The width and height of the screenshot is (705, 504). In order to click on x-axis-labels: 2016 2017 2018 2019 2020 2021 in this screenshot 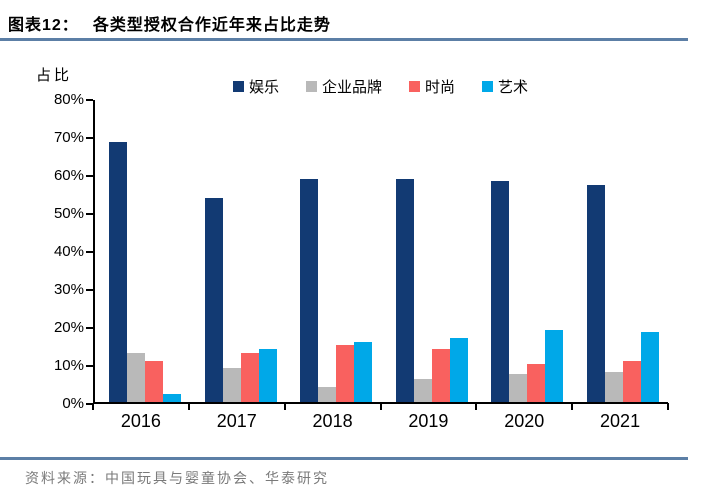, I will do `click(380, 421)`.